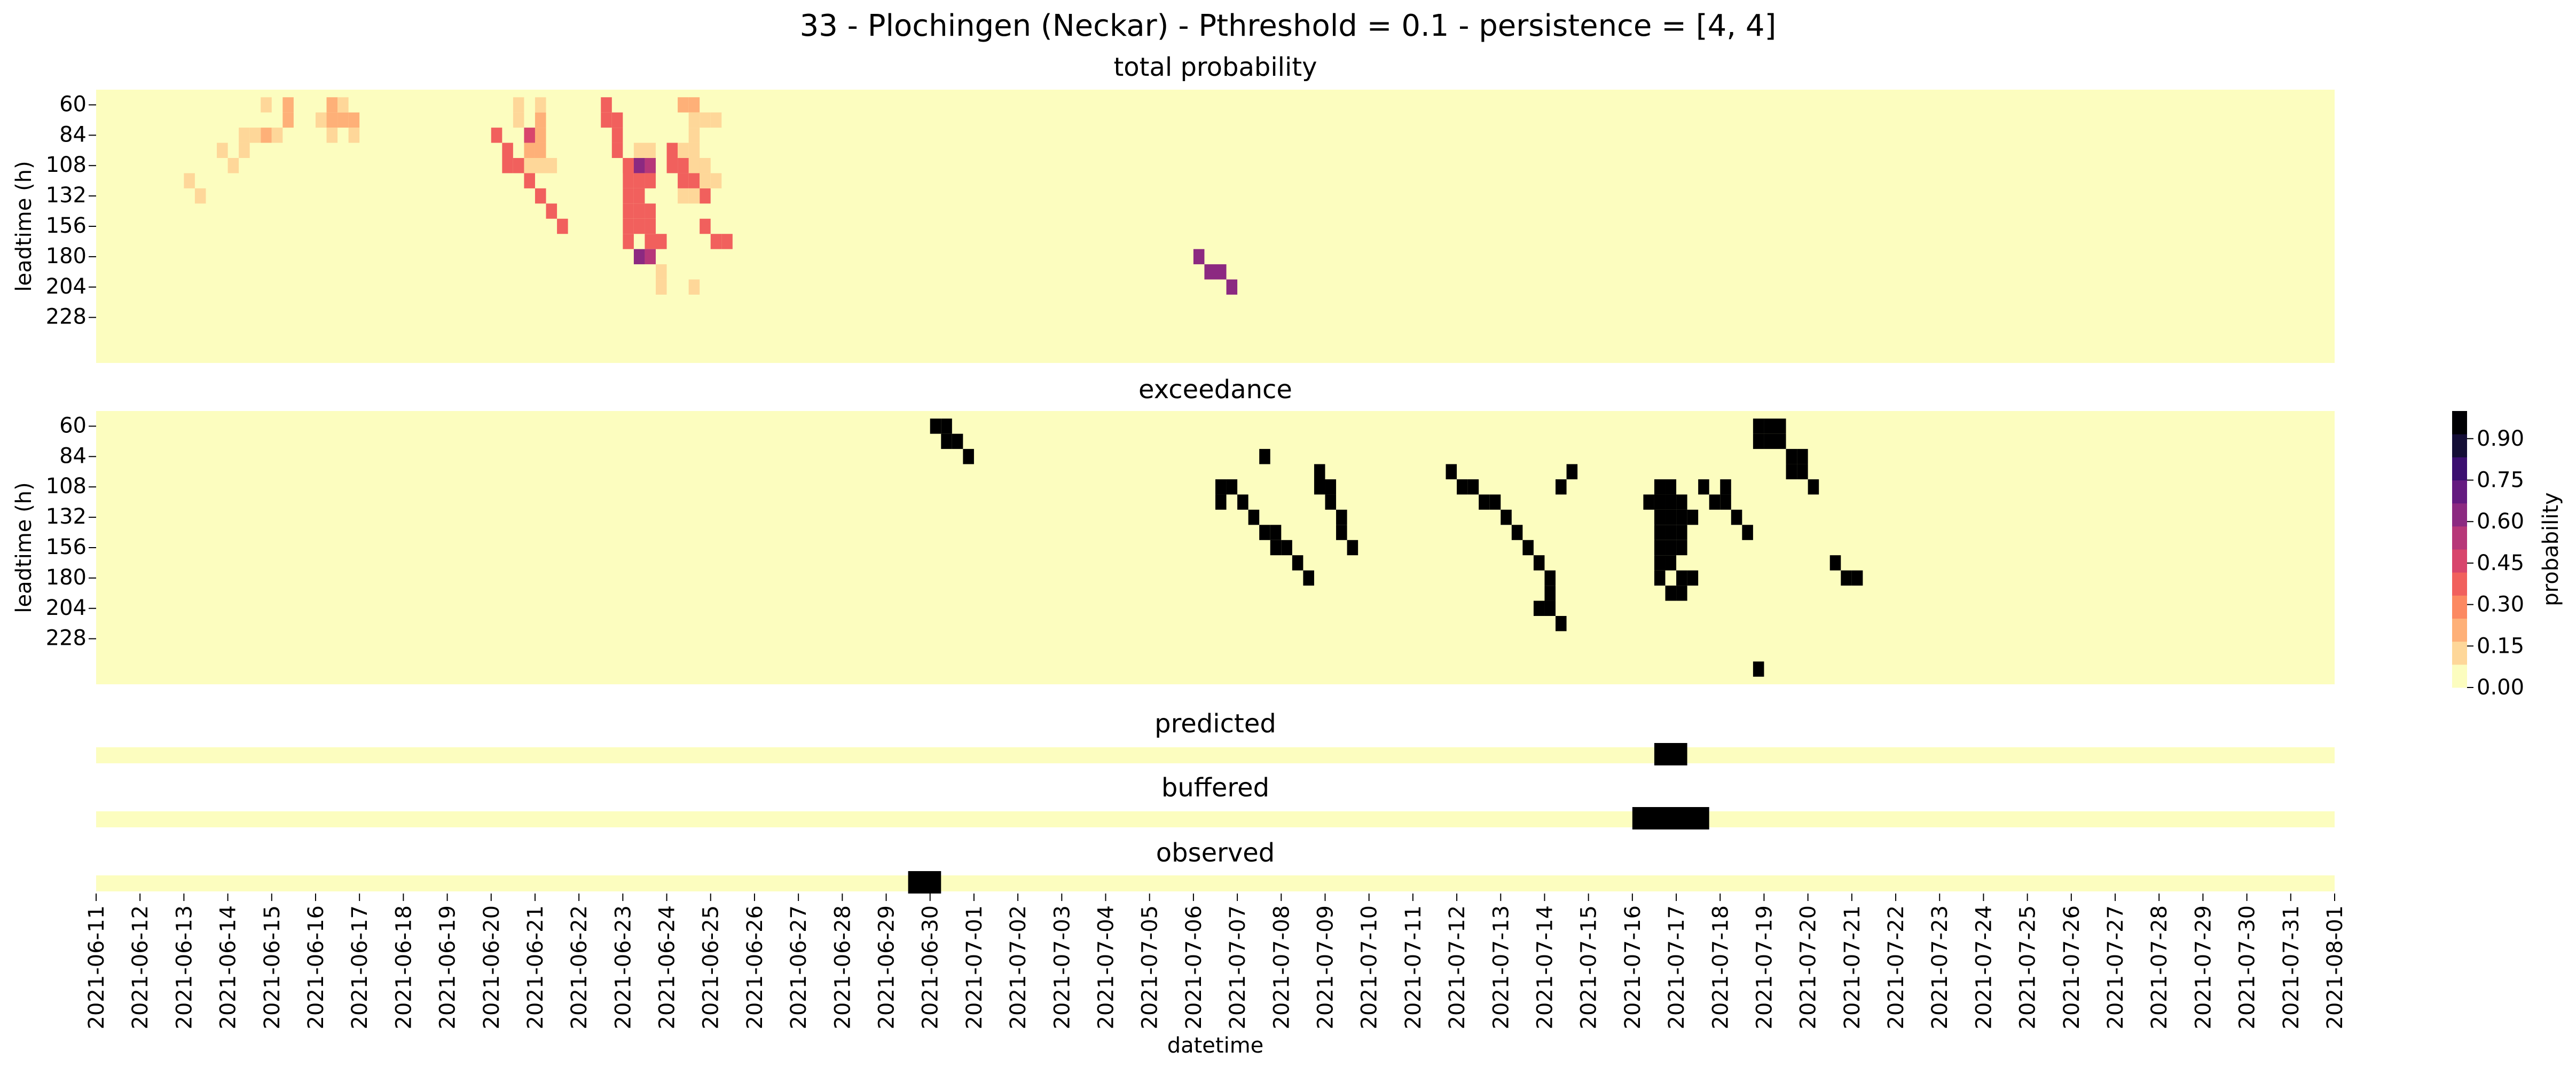 Image resolution: width=2576 pixels, height=1075 pixels. I want to click on x-tick-label: 2021-06-13, so click(184, 967).